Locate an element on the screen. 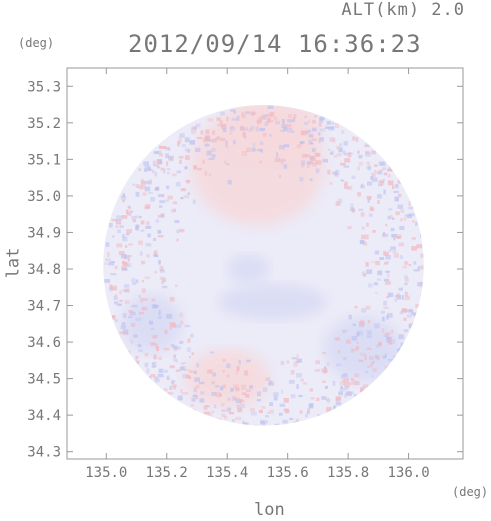  x-tick-label: 135.6 is located at coordinates (288, 473).